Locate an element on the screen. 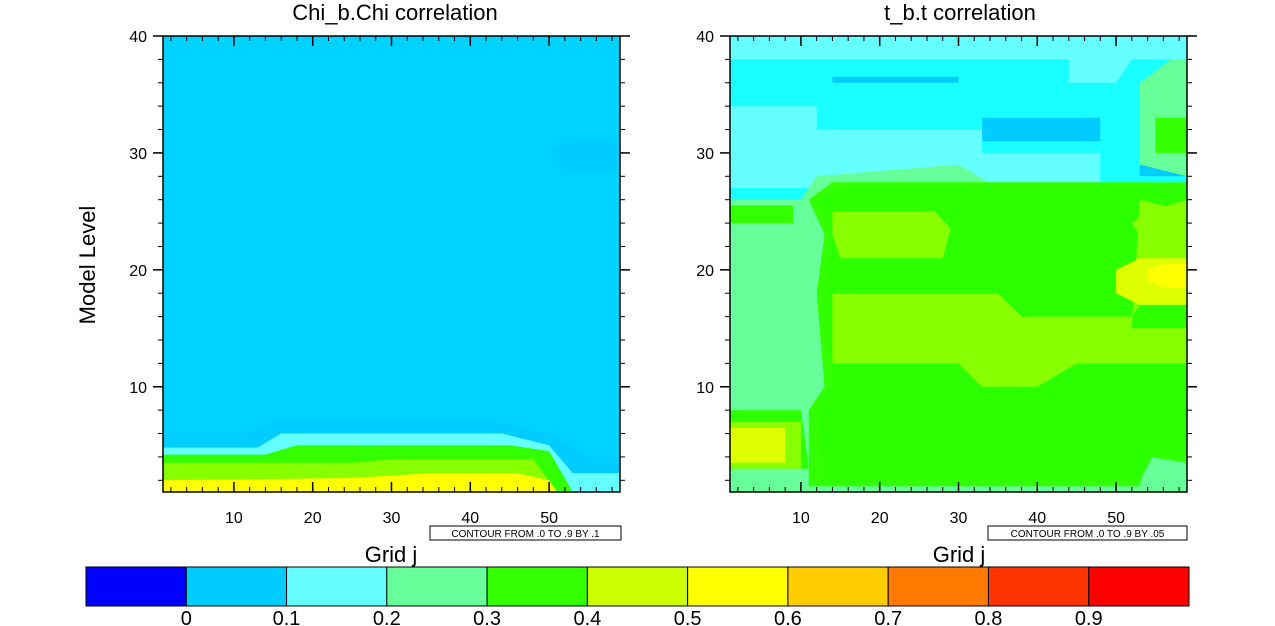 This screenshot has width=1275, height=626. contour-info-text: CONTOUR FROM .0 TO .9 BY .1 is located at coordinates (525, 534).